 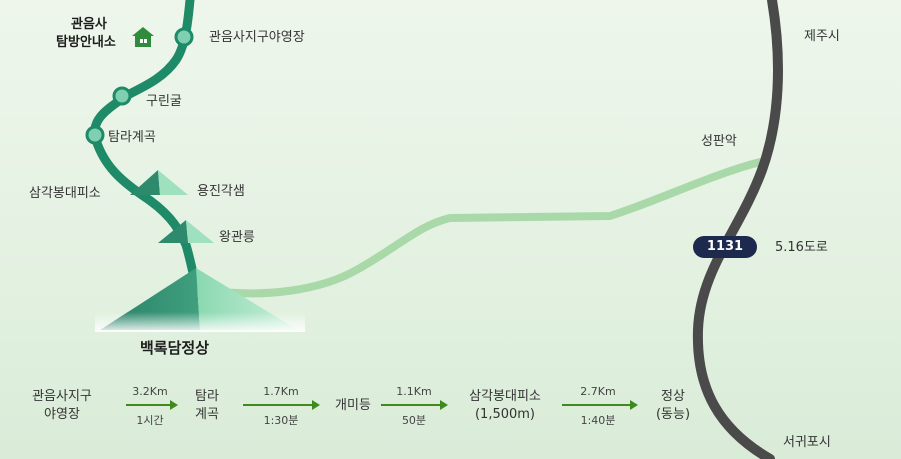 What do you see at coordinates (505, 414) in the screenshot?
I see `course-step-4-line2: (1,500m)` at bounding box center [505, 414].